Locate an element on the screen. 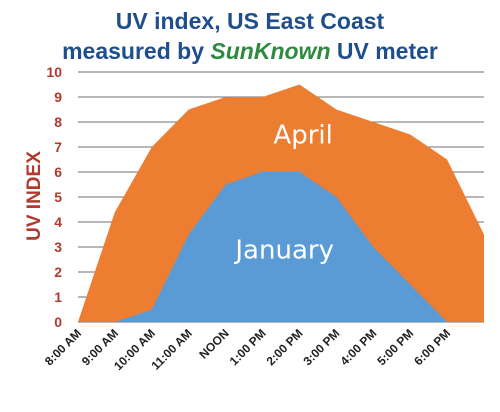 This screenshot has width=500, height=412. y-tick-label: 0 is located at coordinates (58, 322).